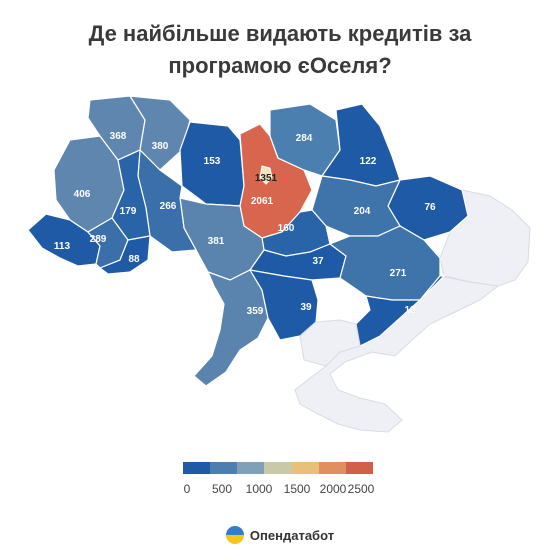  Describe the element at coordinates (398, 273) in the screenshot. I see `label-dnipropetrovska: 271` at that location.